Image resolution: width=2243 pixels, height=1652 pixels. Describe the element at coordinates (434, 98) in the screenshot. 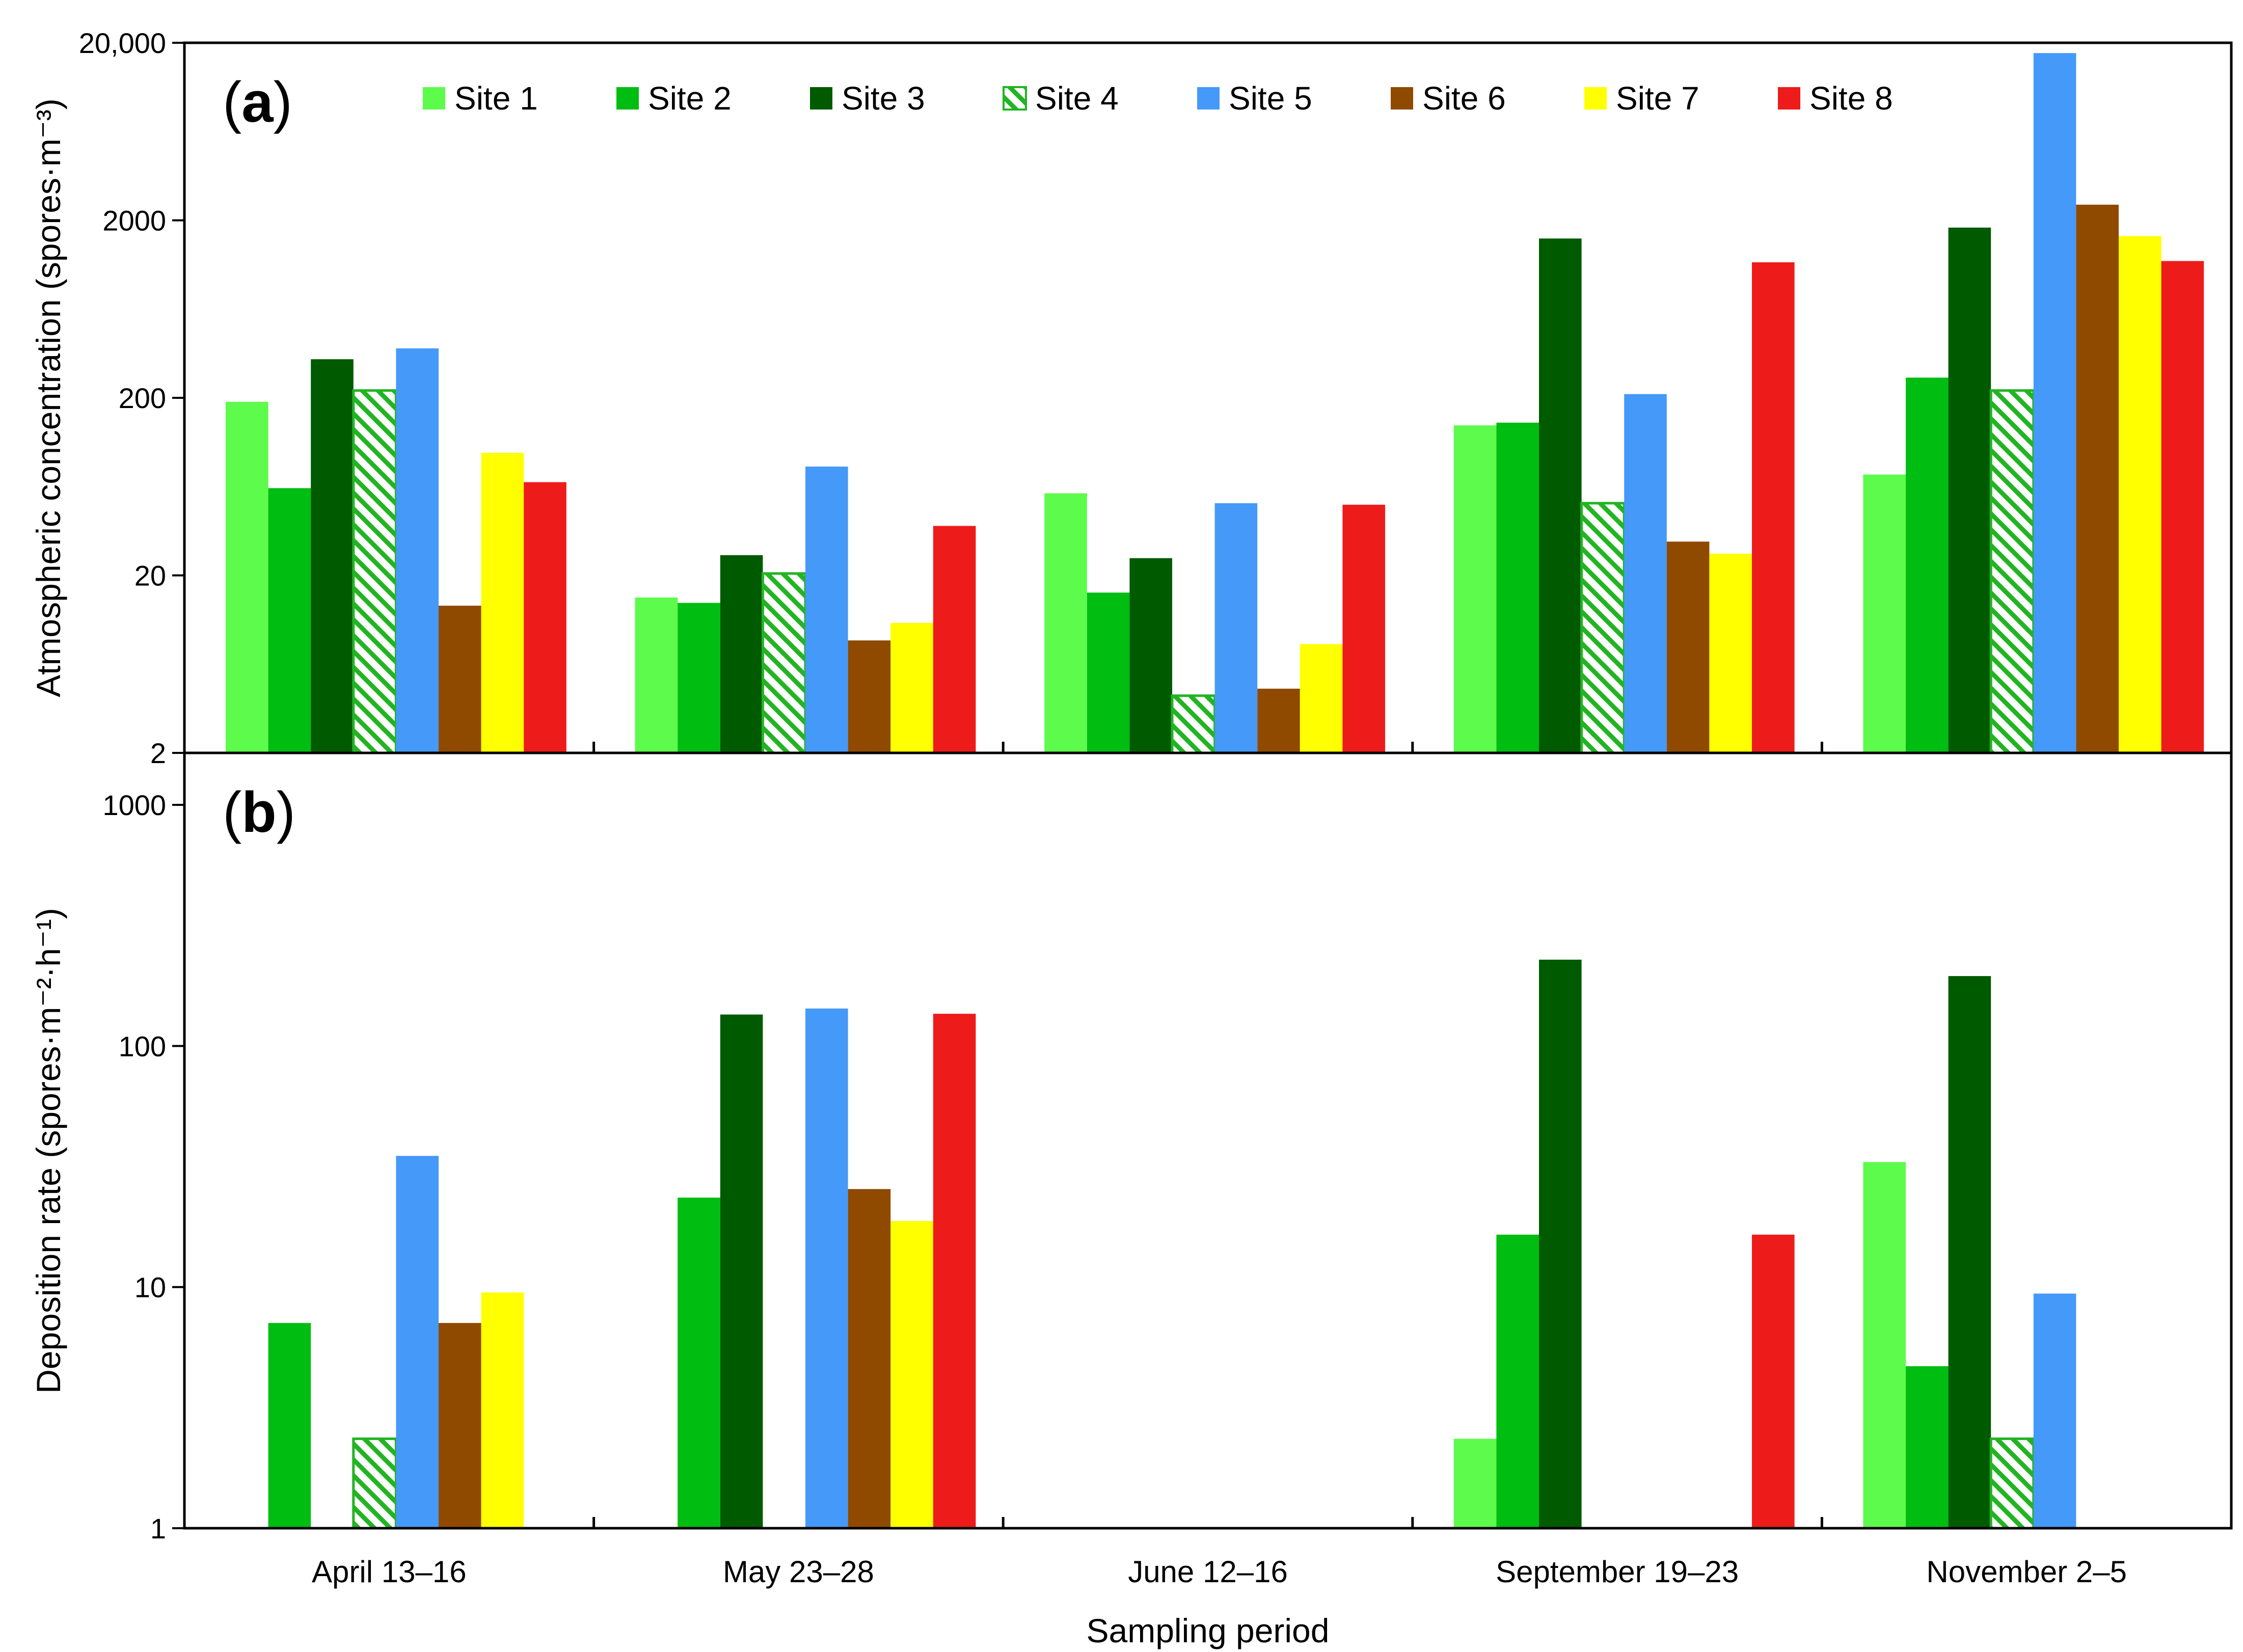

I see `legend-swatch-site1` at that location.